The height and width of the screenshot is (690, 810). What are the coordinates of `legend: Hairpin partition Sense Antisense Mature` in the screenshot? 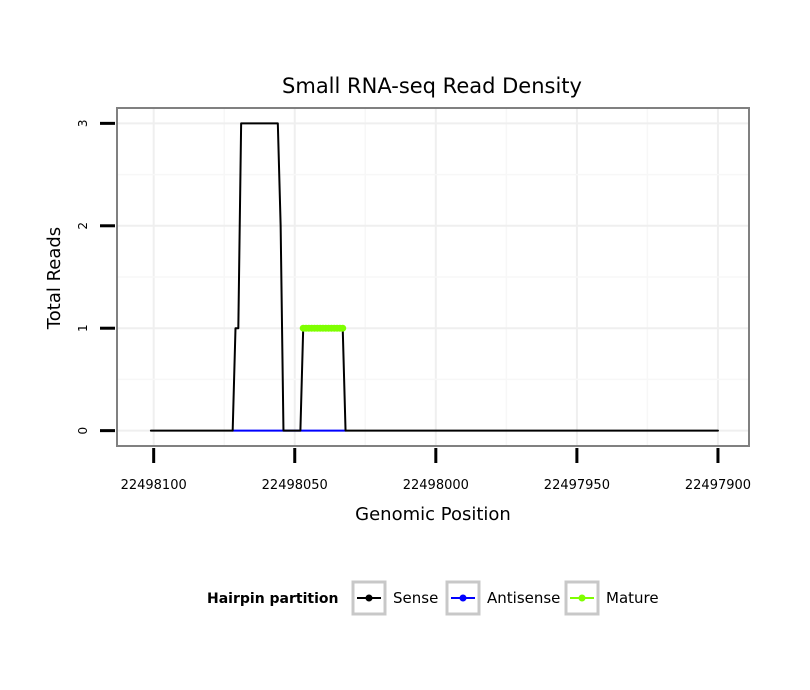 It's located at (433, 598).